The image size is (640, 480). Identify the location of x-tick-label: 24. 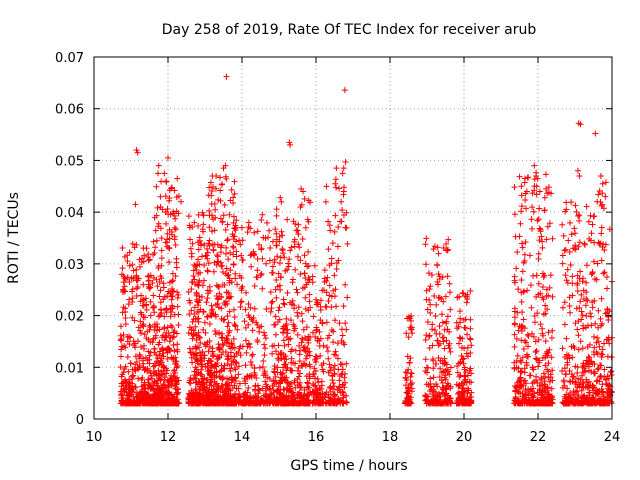
(612, 437).